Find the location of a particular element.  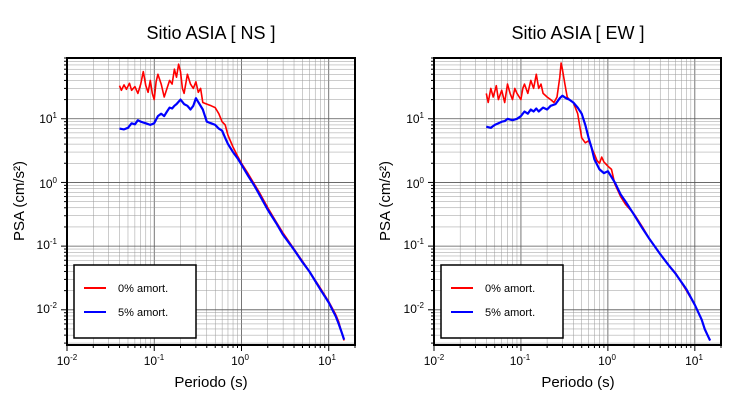

chart-title: Sitio ASIA [ NS ] is located at coordinates (210, 33).